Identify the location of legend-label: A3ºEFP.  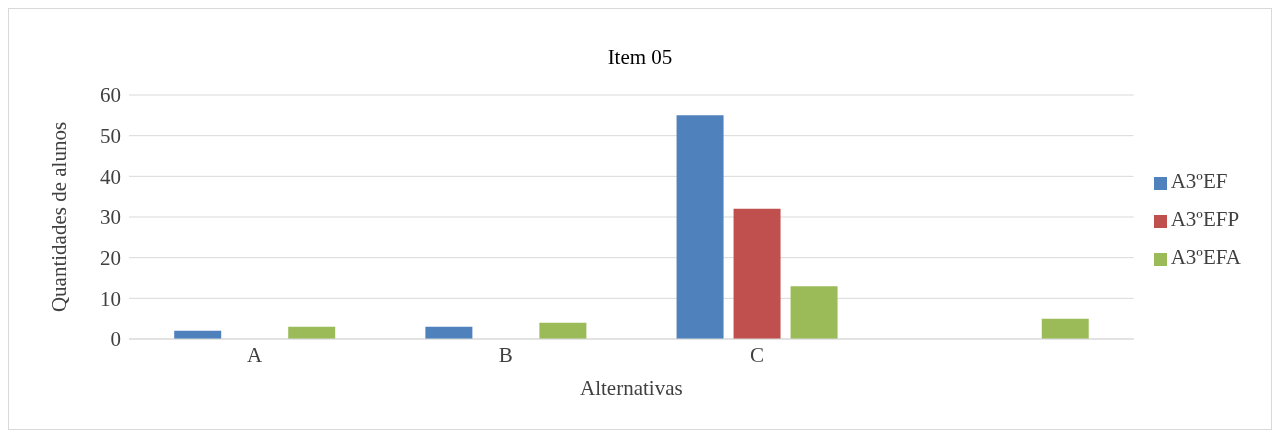
(1205, 219).